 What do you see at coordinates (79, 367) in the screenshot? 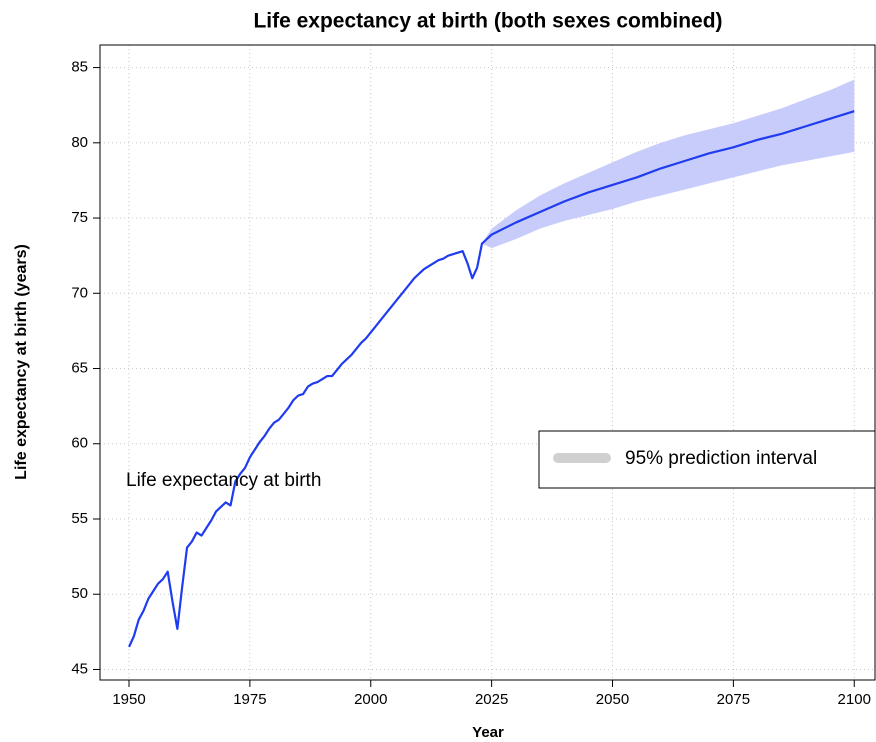
I see `y-tick-label: 65` at bounding box center [79, 367].